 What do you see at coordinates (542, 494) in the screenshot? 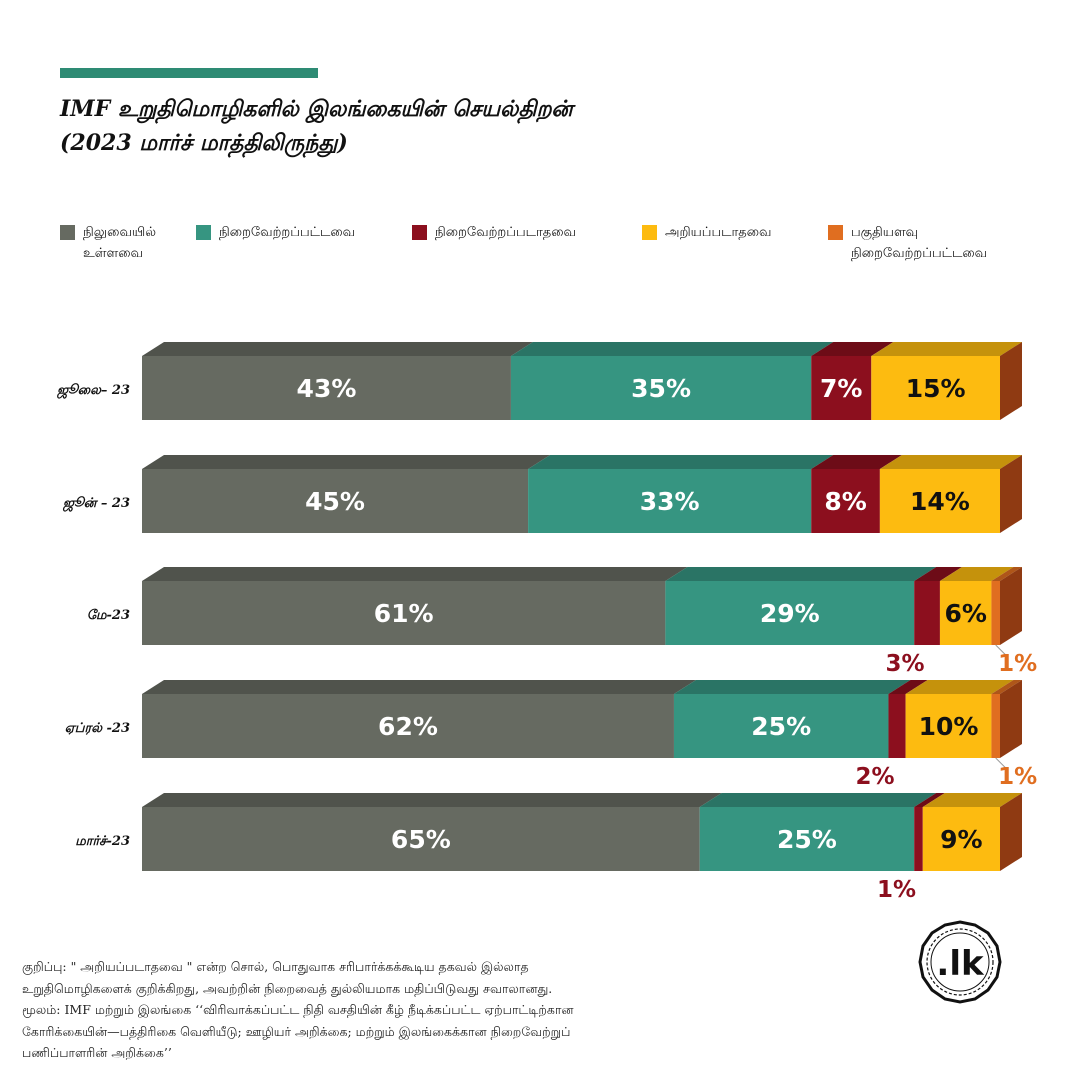
I see `bar-row-2: ஜூன் – 23 45% 33% 8% 14%` at bounding box center [542, 494].